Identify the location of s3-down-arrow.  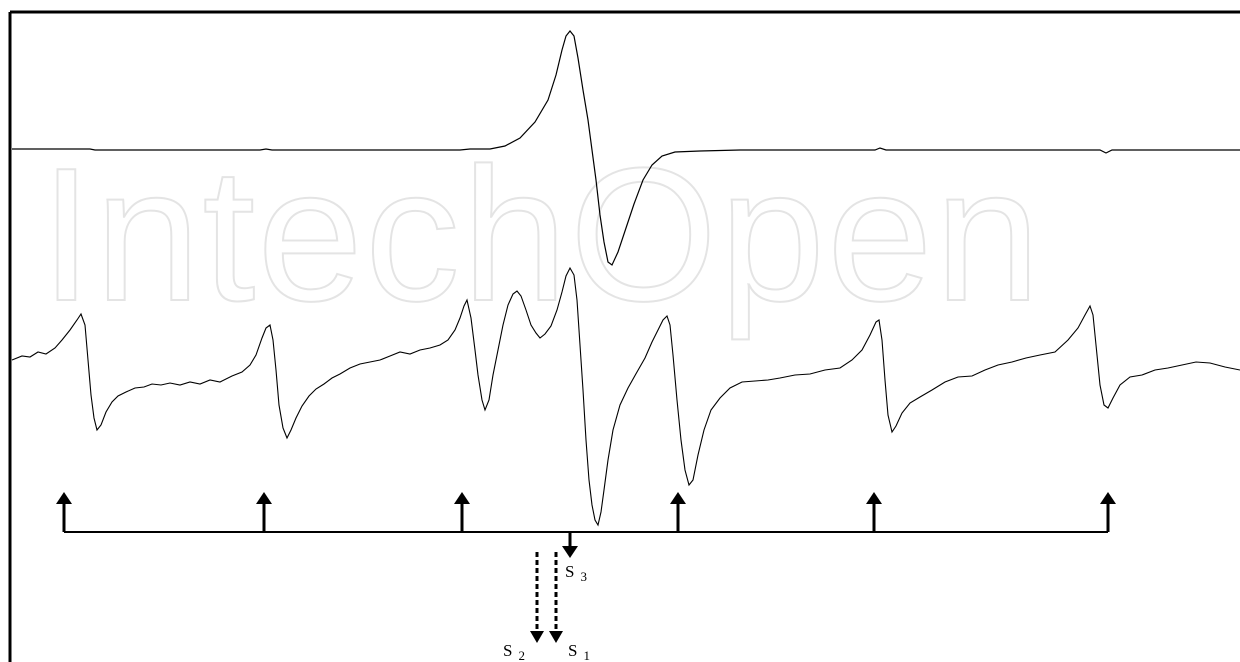
(570, 545).